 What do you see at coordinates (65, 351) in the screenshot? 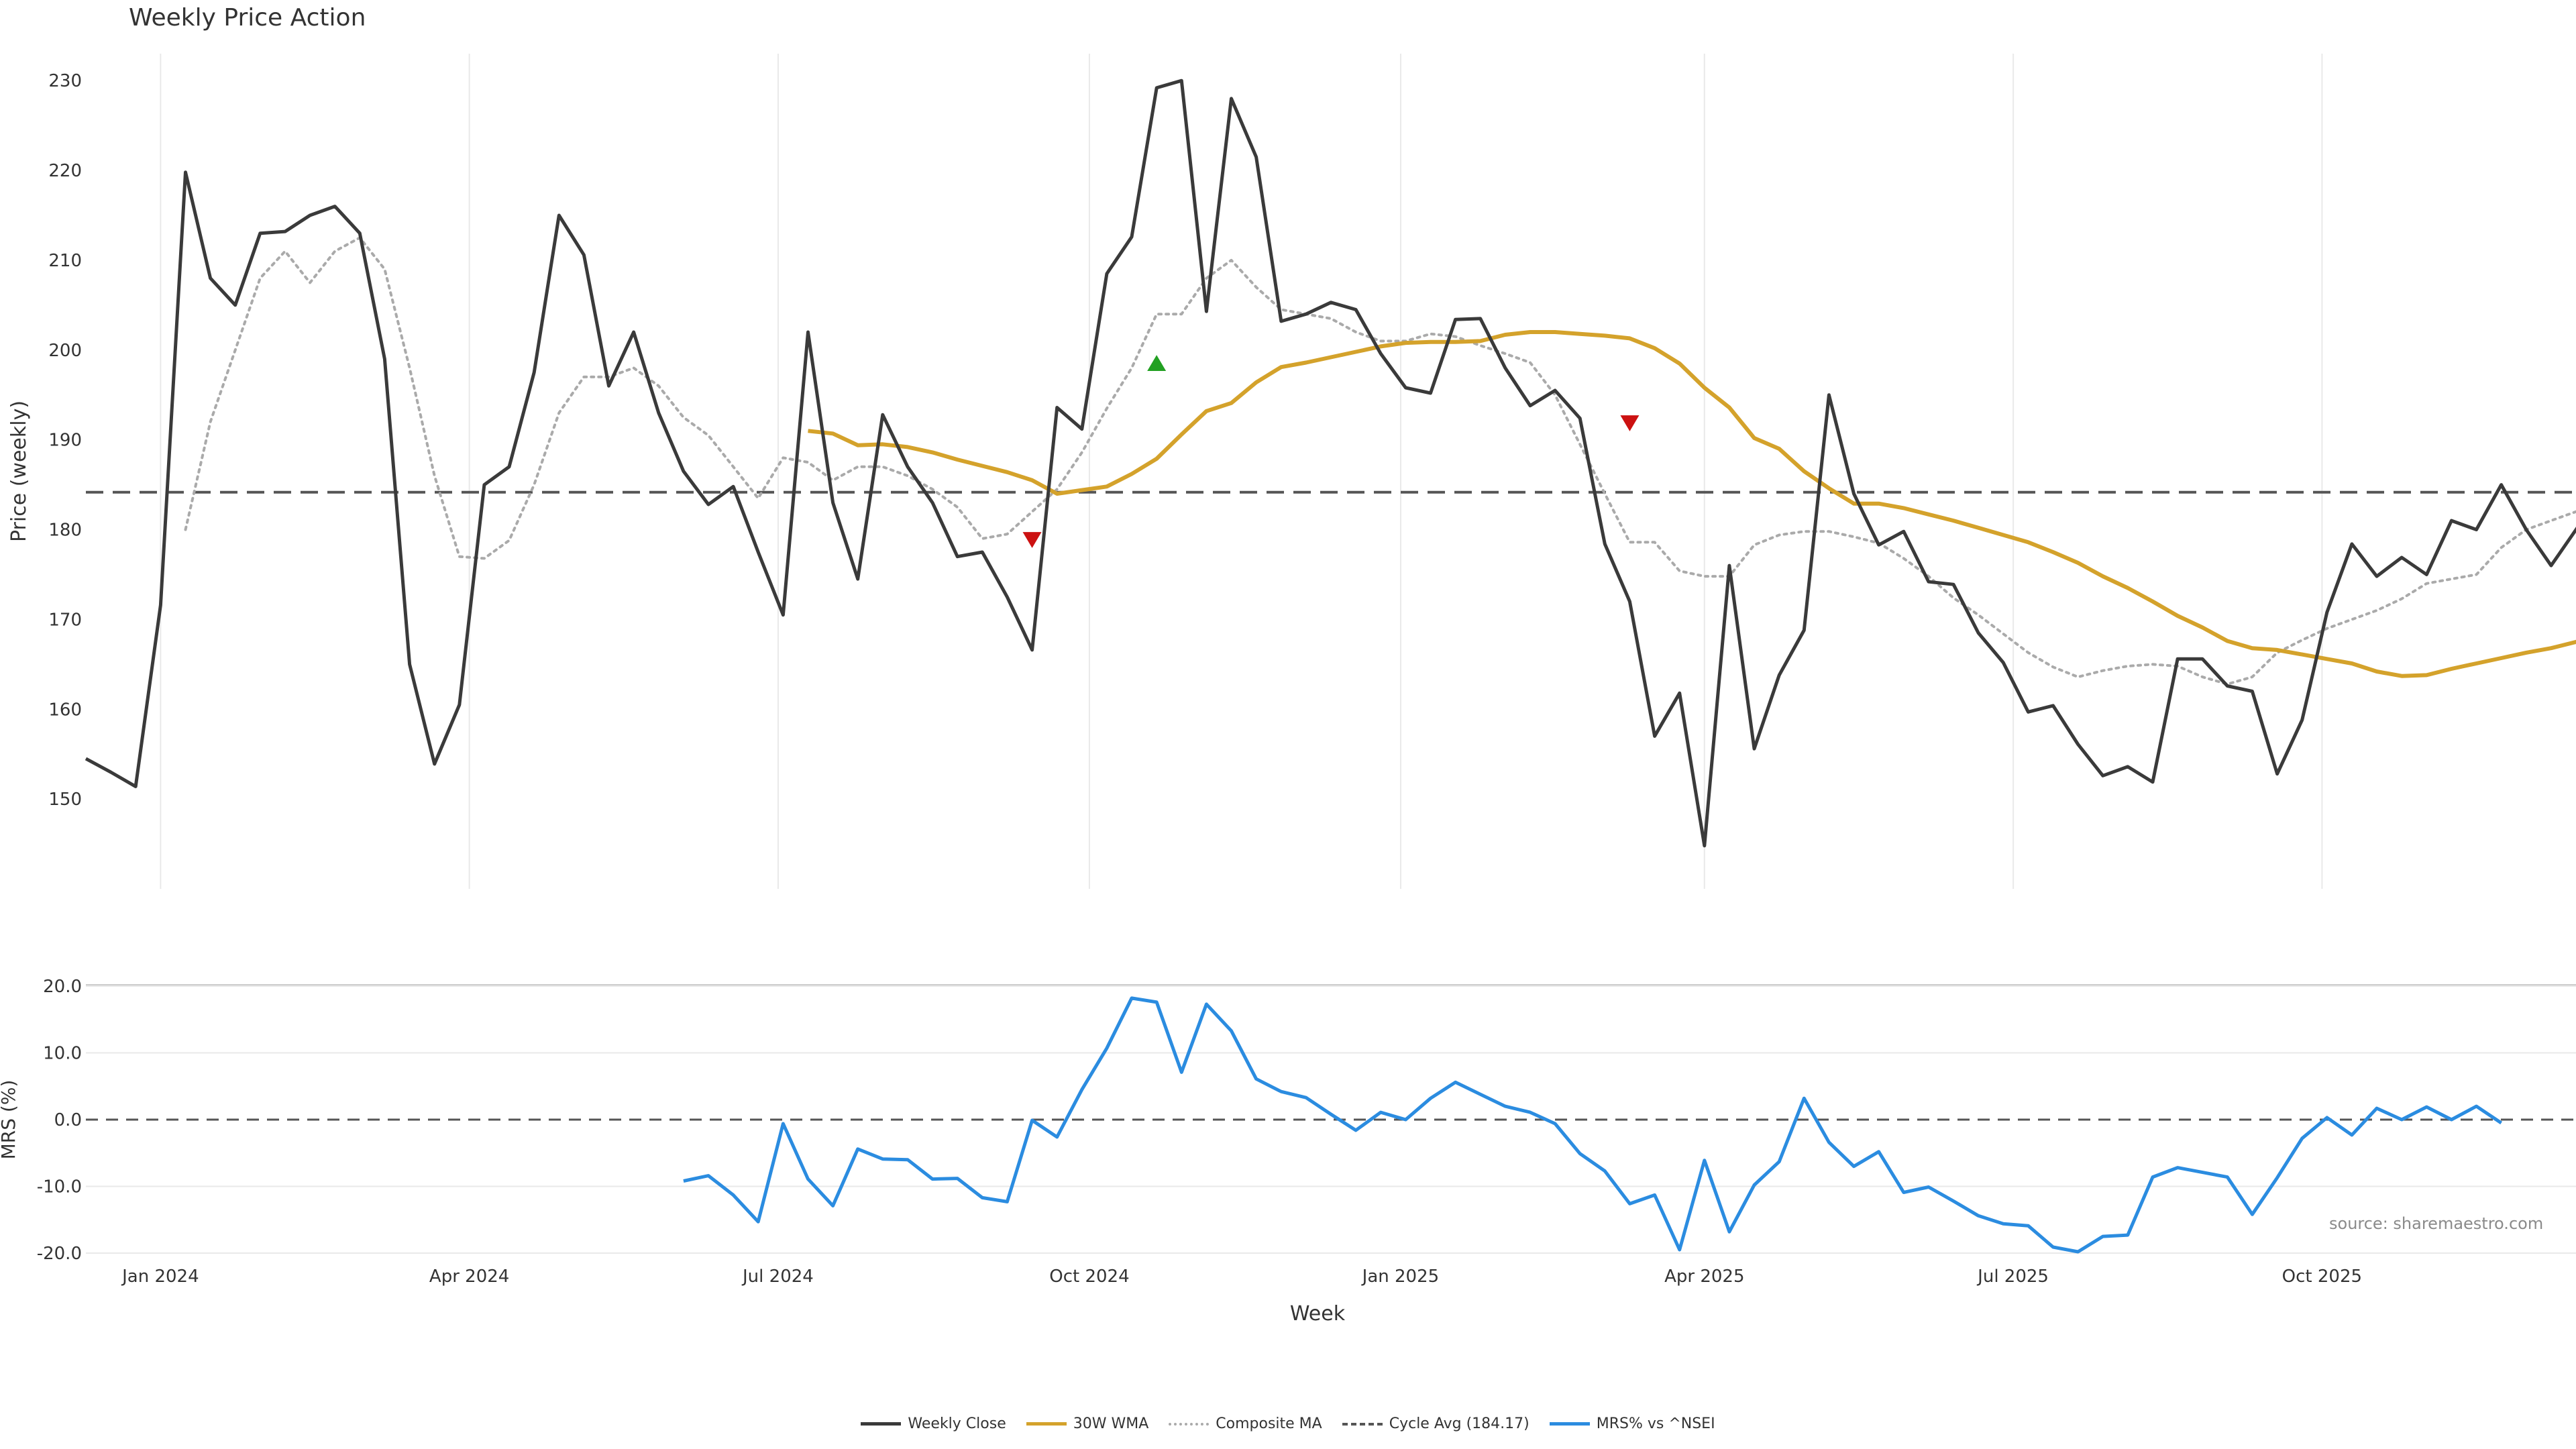
I see `y-tick-label: 200` at bounding box center [65, 351].